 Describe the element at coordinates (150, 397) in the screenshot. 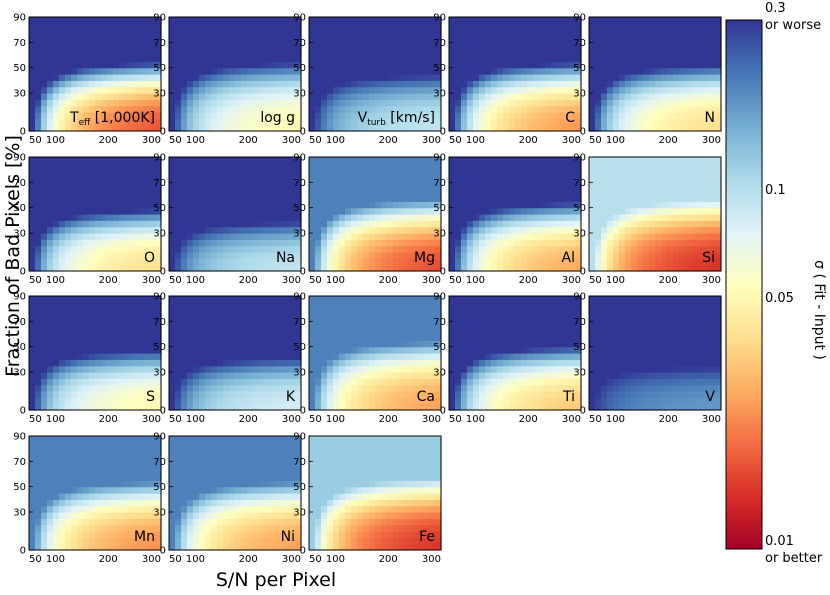

I see `panel-label: S` at that location.